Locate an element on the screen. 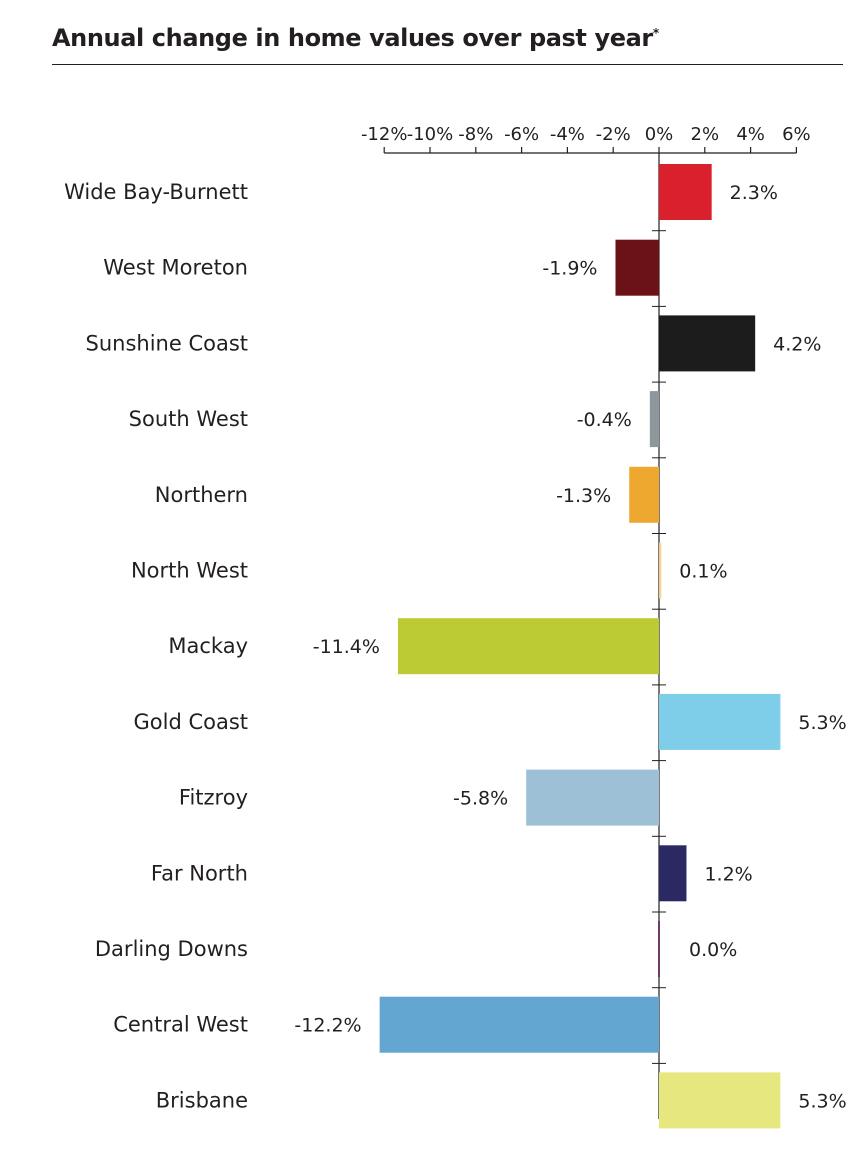 This screenshot has height=1162, width=866. category-label: Northern is located at coordinates (201, 495).